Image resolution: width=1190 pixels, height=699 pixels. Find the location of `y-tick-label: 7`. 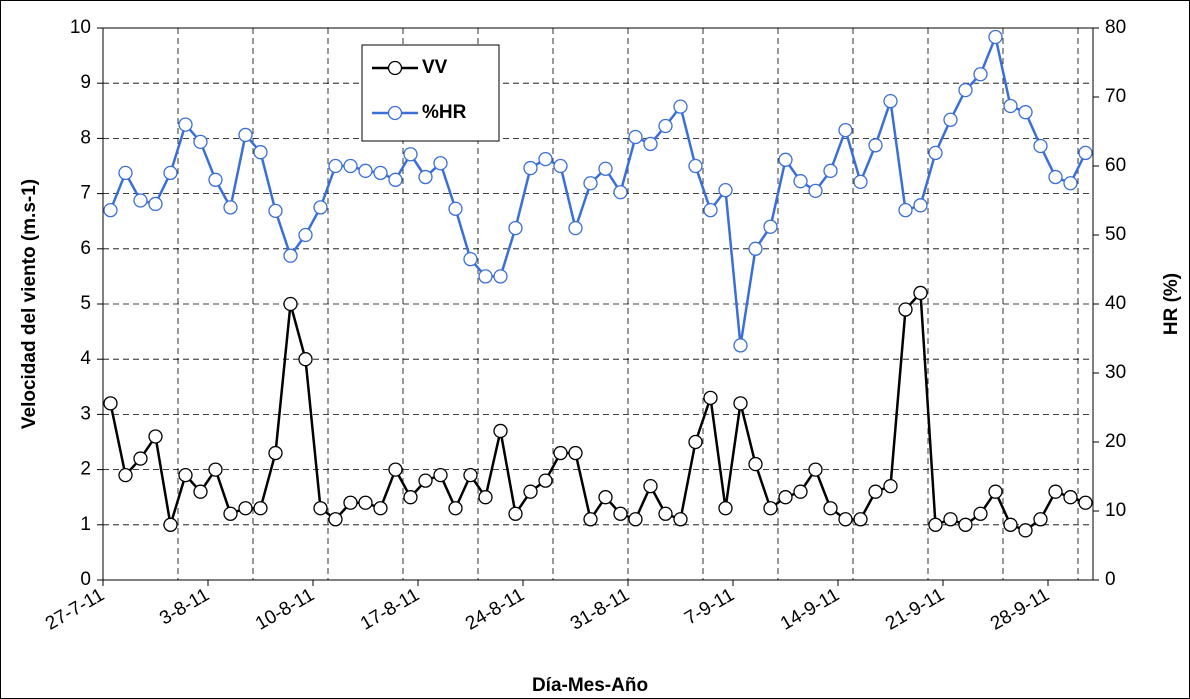

y-tick-label: 7 is located at coordinates (85, 193).